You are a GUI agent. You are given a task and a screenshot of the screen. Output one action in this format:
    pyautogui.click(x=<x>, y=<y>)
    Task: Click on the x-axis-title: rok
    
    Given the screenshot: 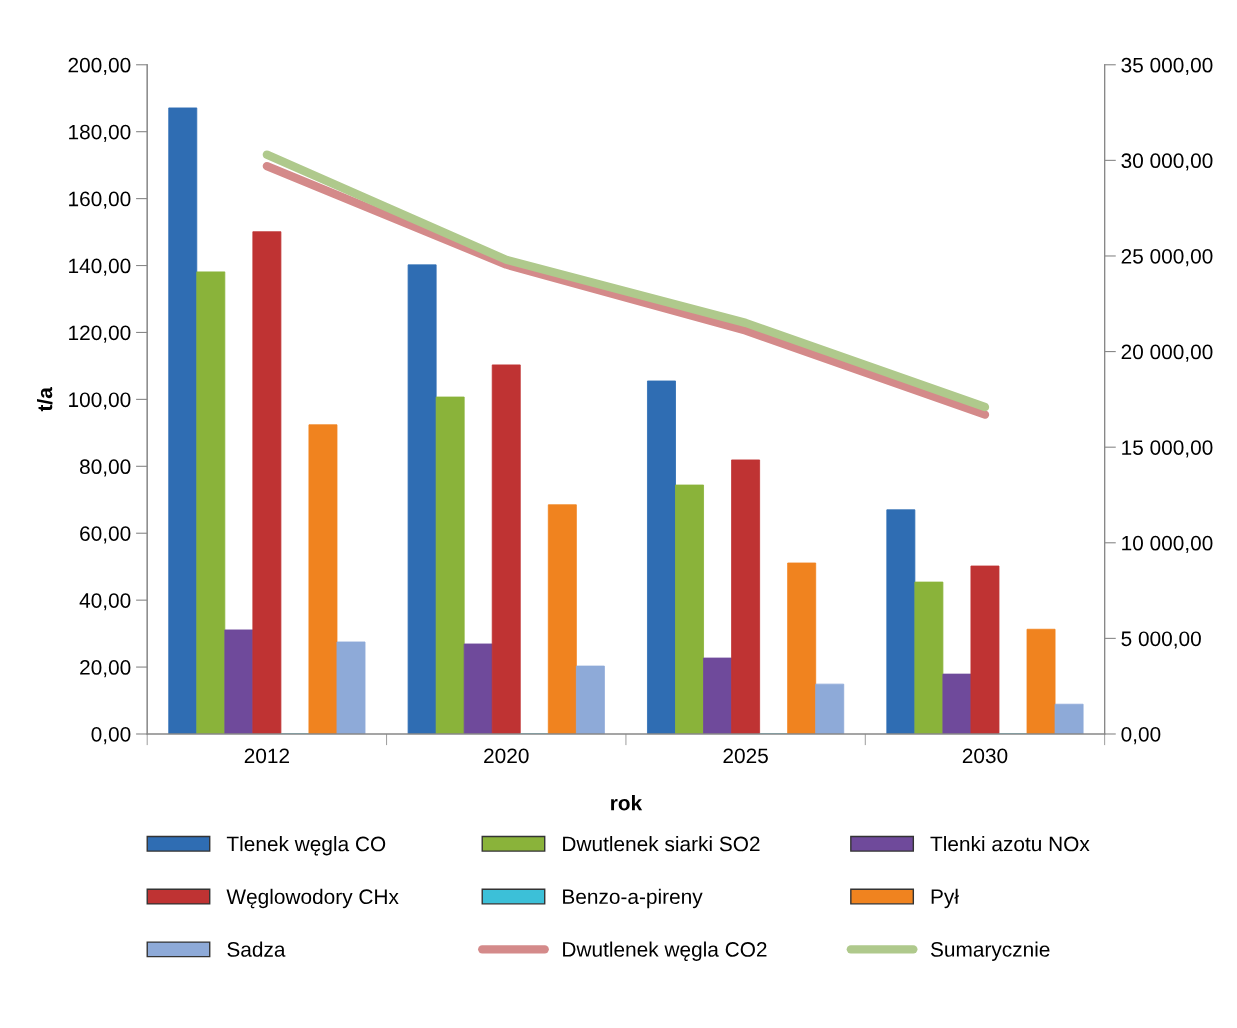 What is the action you would take?
    pyautogui.click(x=627, y=803)
    